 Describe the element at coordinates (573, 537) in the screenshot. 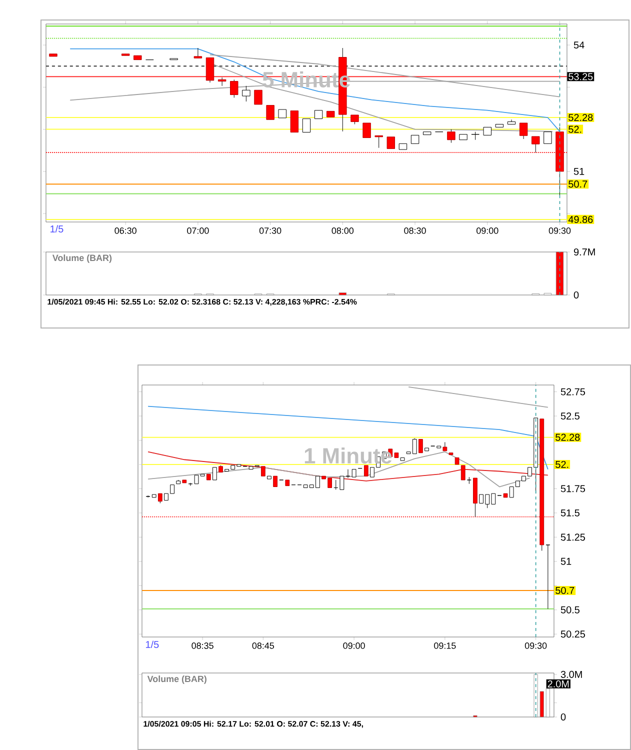

I see `y-tick-label: 51.25` at that location.